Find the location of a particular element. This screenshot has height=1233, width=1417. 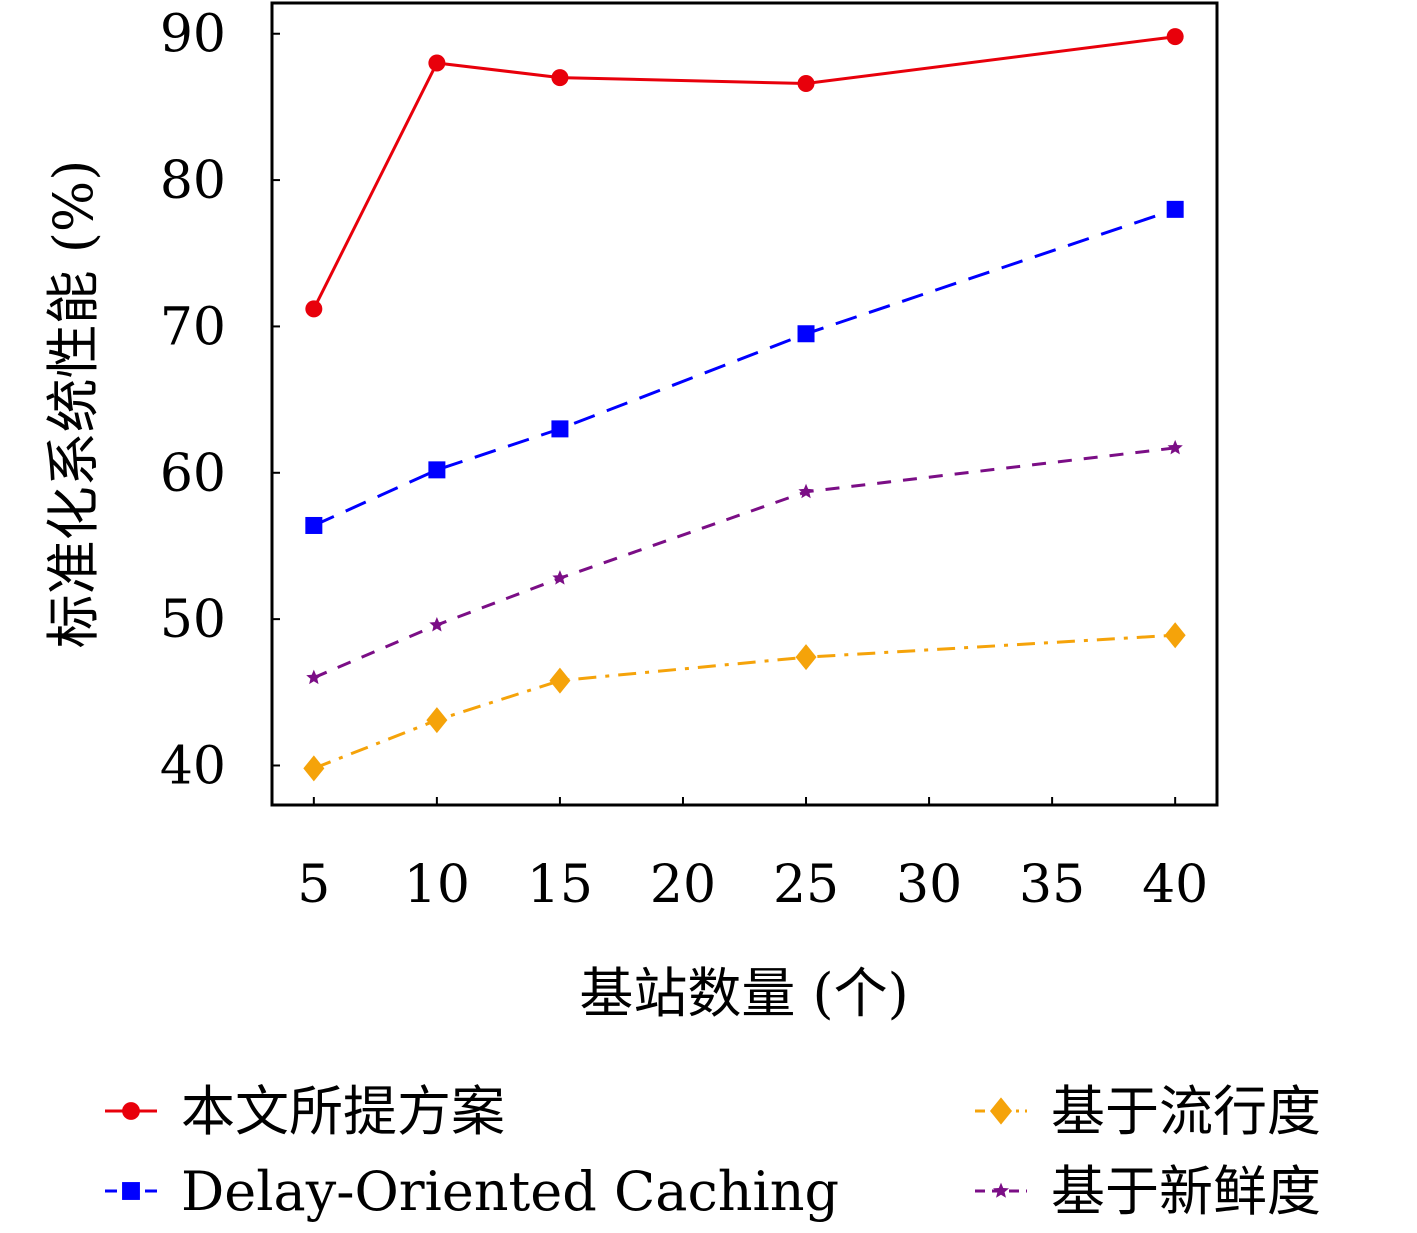

legend-series-1-label: 本文所提方案 is located at coordinates (343, 1111).